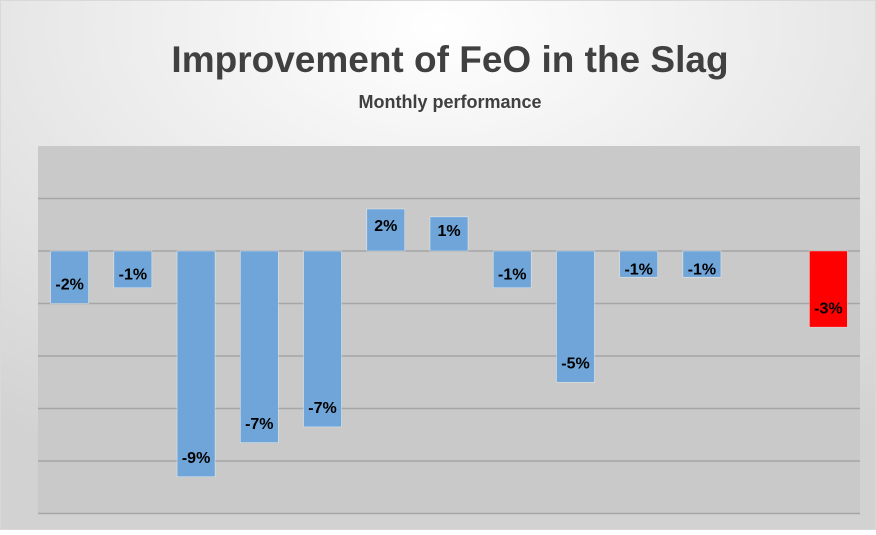  I want to click on data-label: -9%, so click(196, 458).